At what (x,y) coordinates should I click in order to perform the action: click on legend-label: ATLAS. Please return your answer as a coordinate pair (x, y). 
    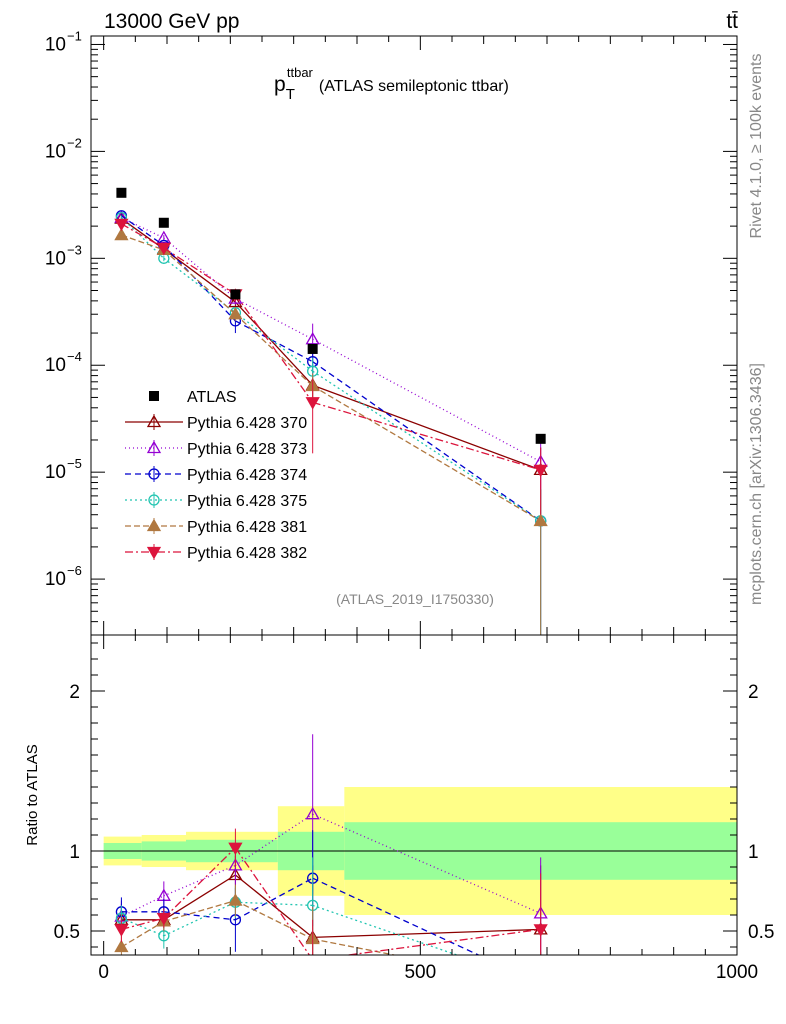
    Looking at the image, I should click on (212, 397).